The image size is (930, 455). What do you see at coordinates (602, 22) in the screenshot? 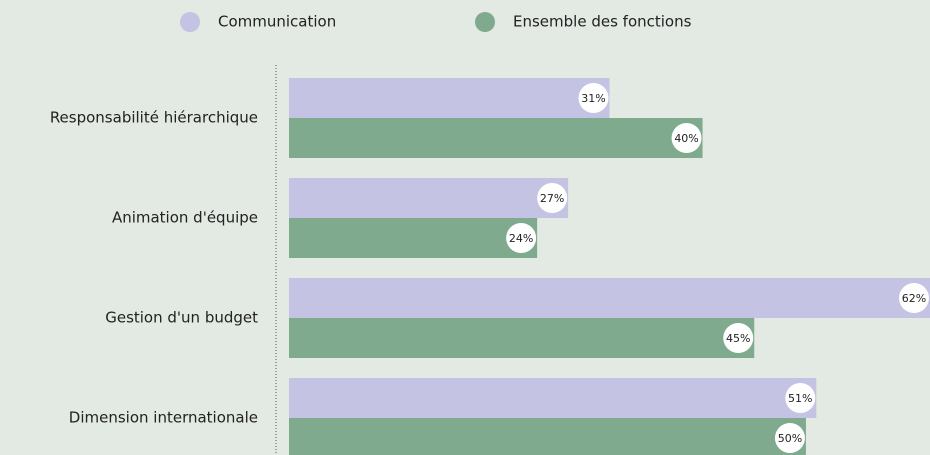
I see `legend-label: Ensemble des fonctions` at bounding box center [602, 22].